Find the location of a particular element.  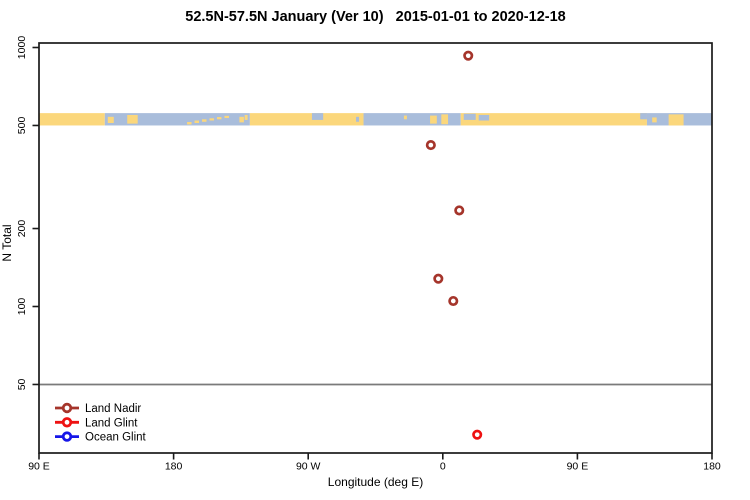

y-tick-label: 200 is located at coordinates (22, 229).